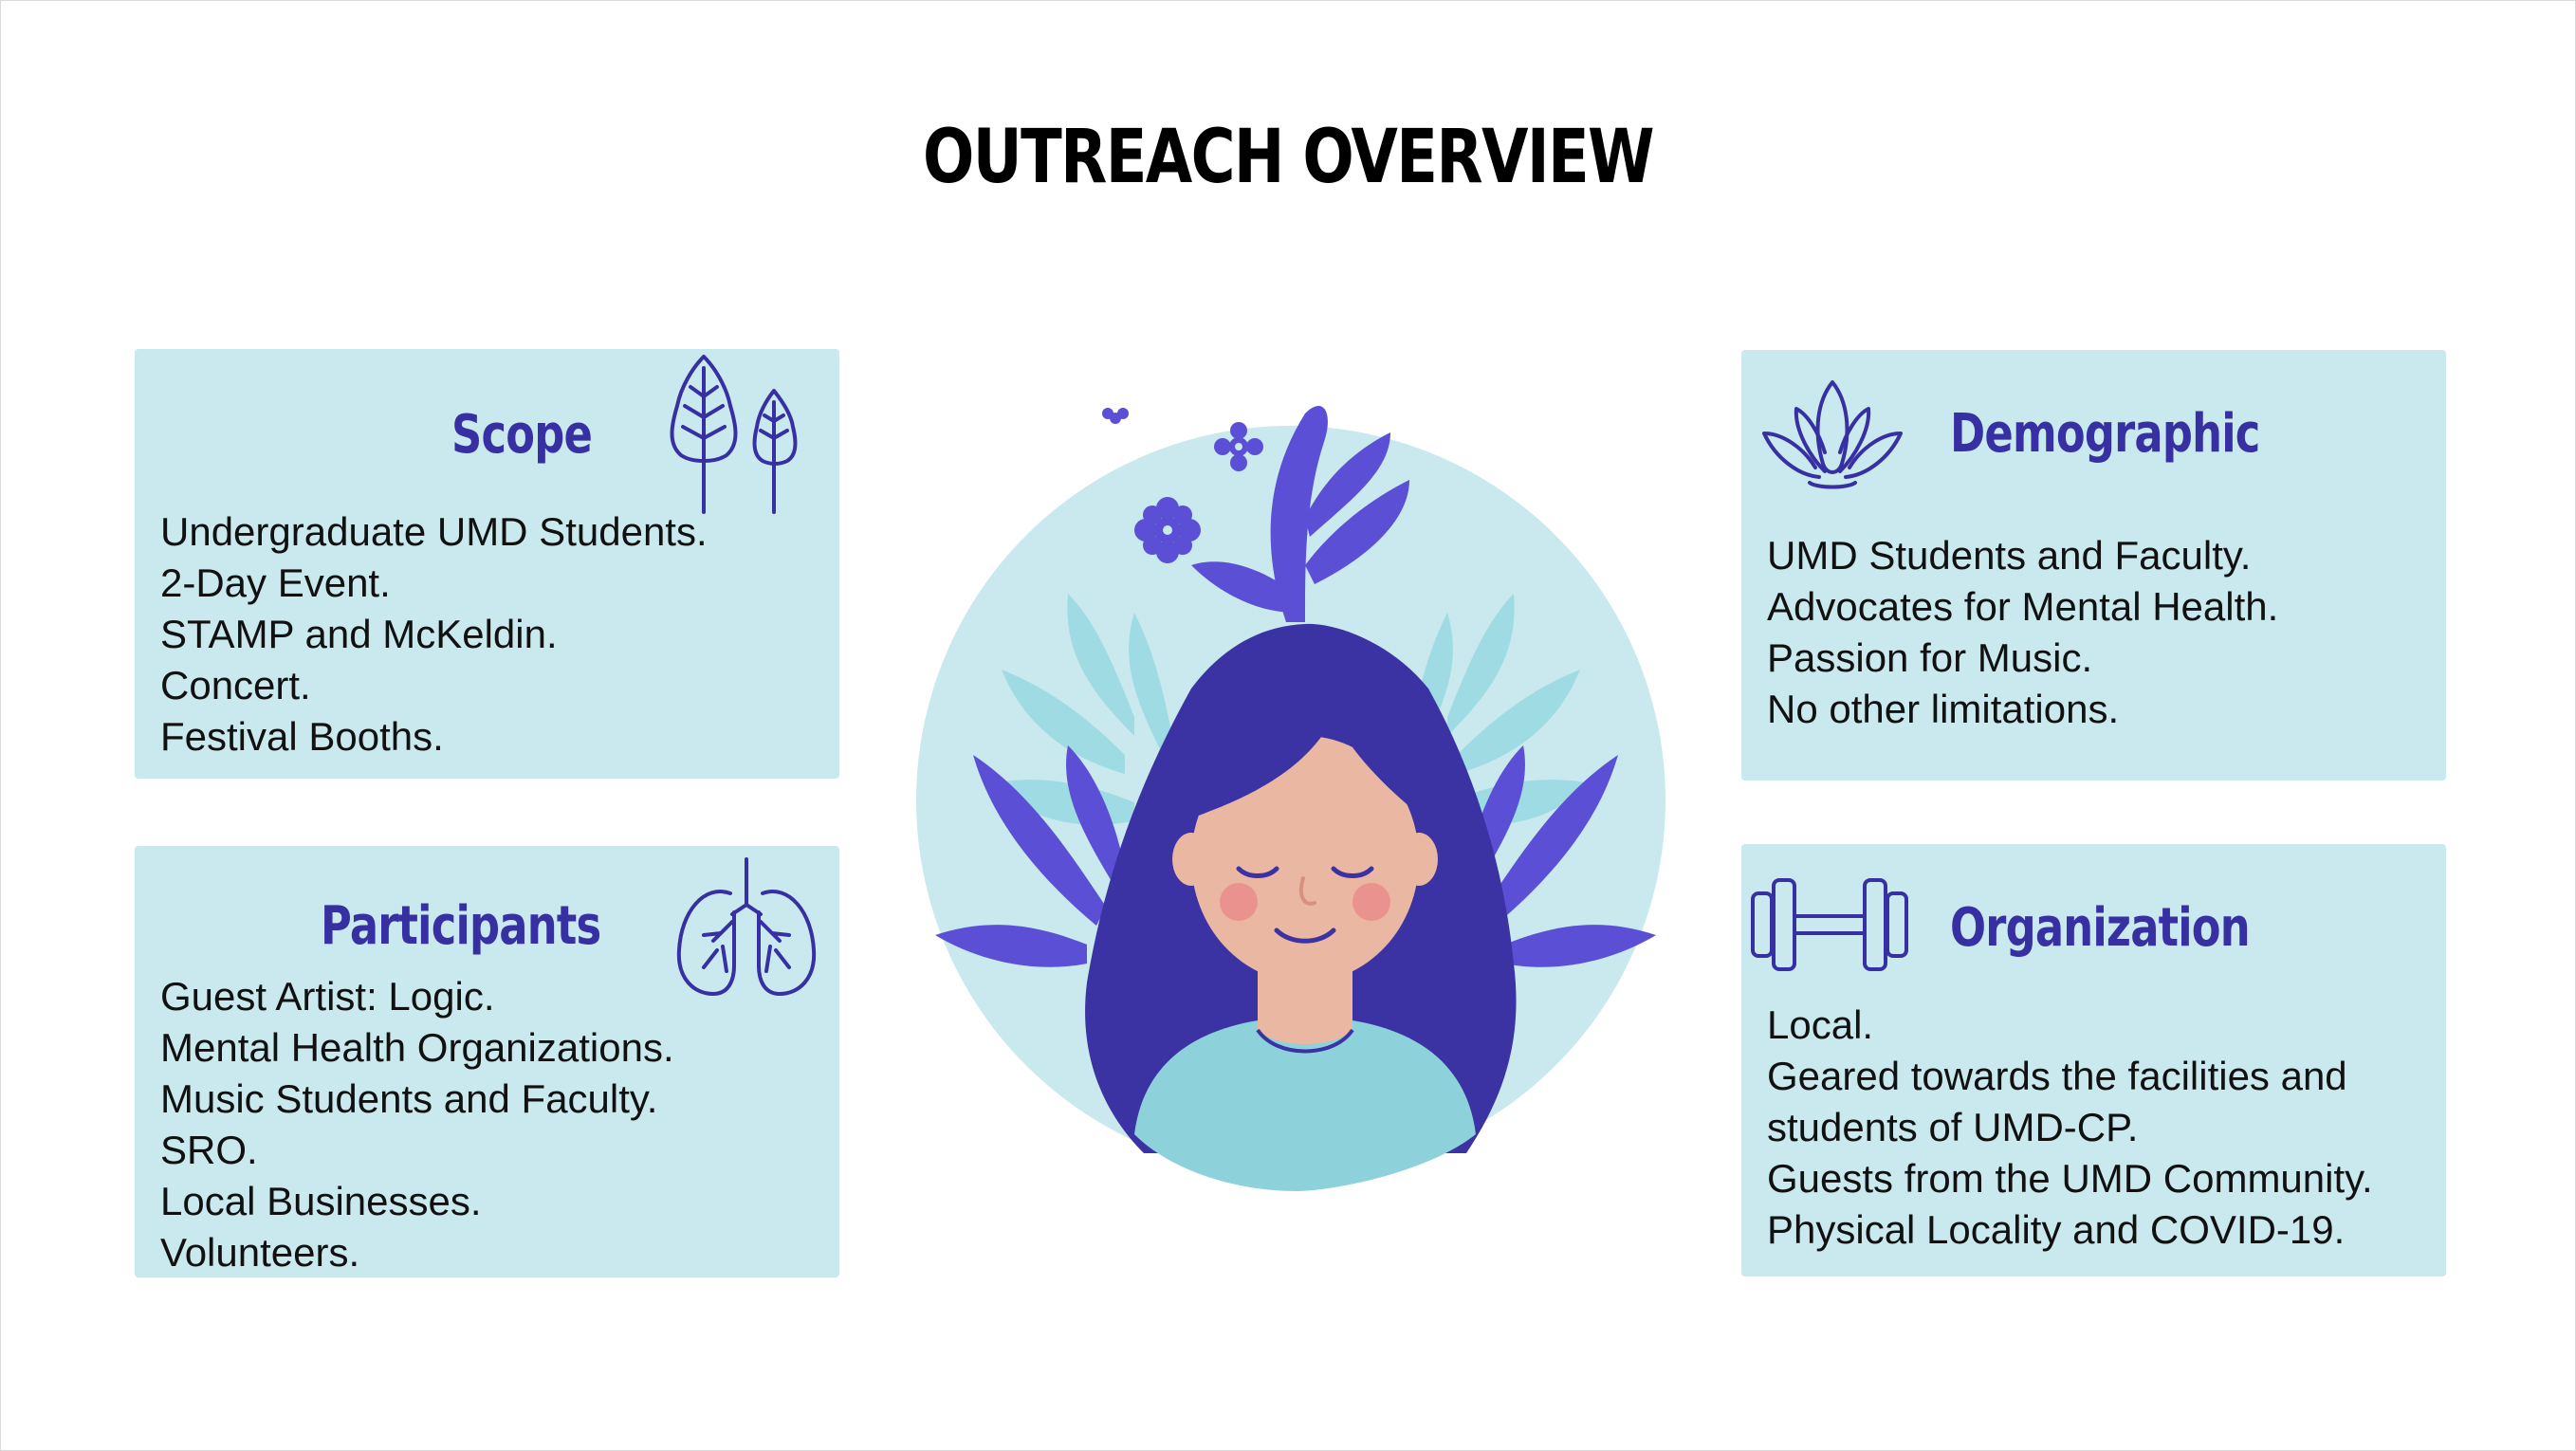 The width and height of the screenshot is (2576, 1451). Describe the element at coordinates (2100, 928) in the screenshot. I see `organization-heading: Organization` at that location.